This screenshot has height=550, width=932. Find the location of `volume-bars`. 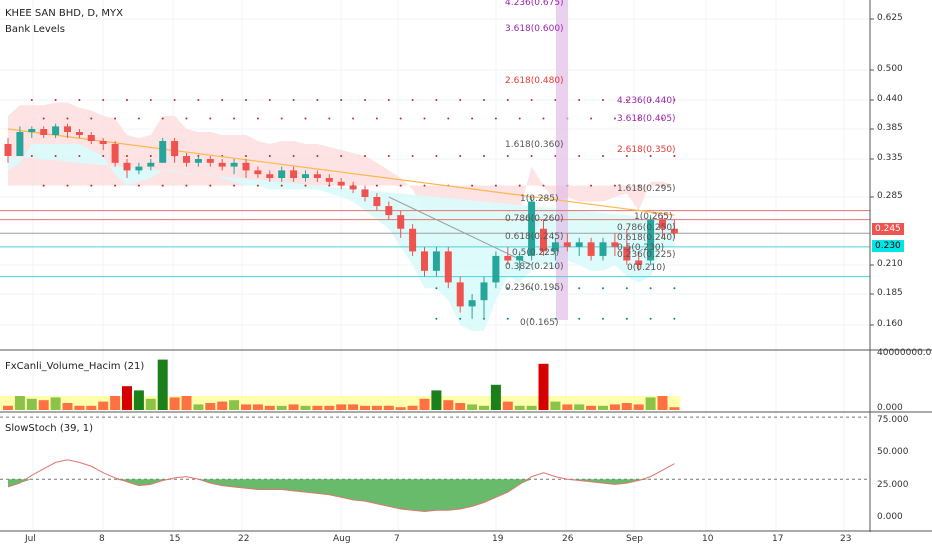

volume-bars is located at coordinates (340, 384).